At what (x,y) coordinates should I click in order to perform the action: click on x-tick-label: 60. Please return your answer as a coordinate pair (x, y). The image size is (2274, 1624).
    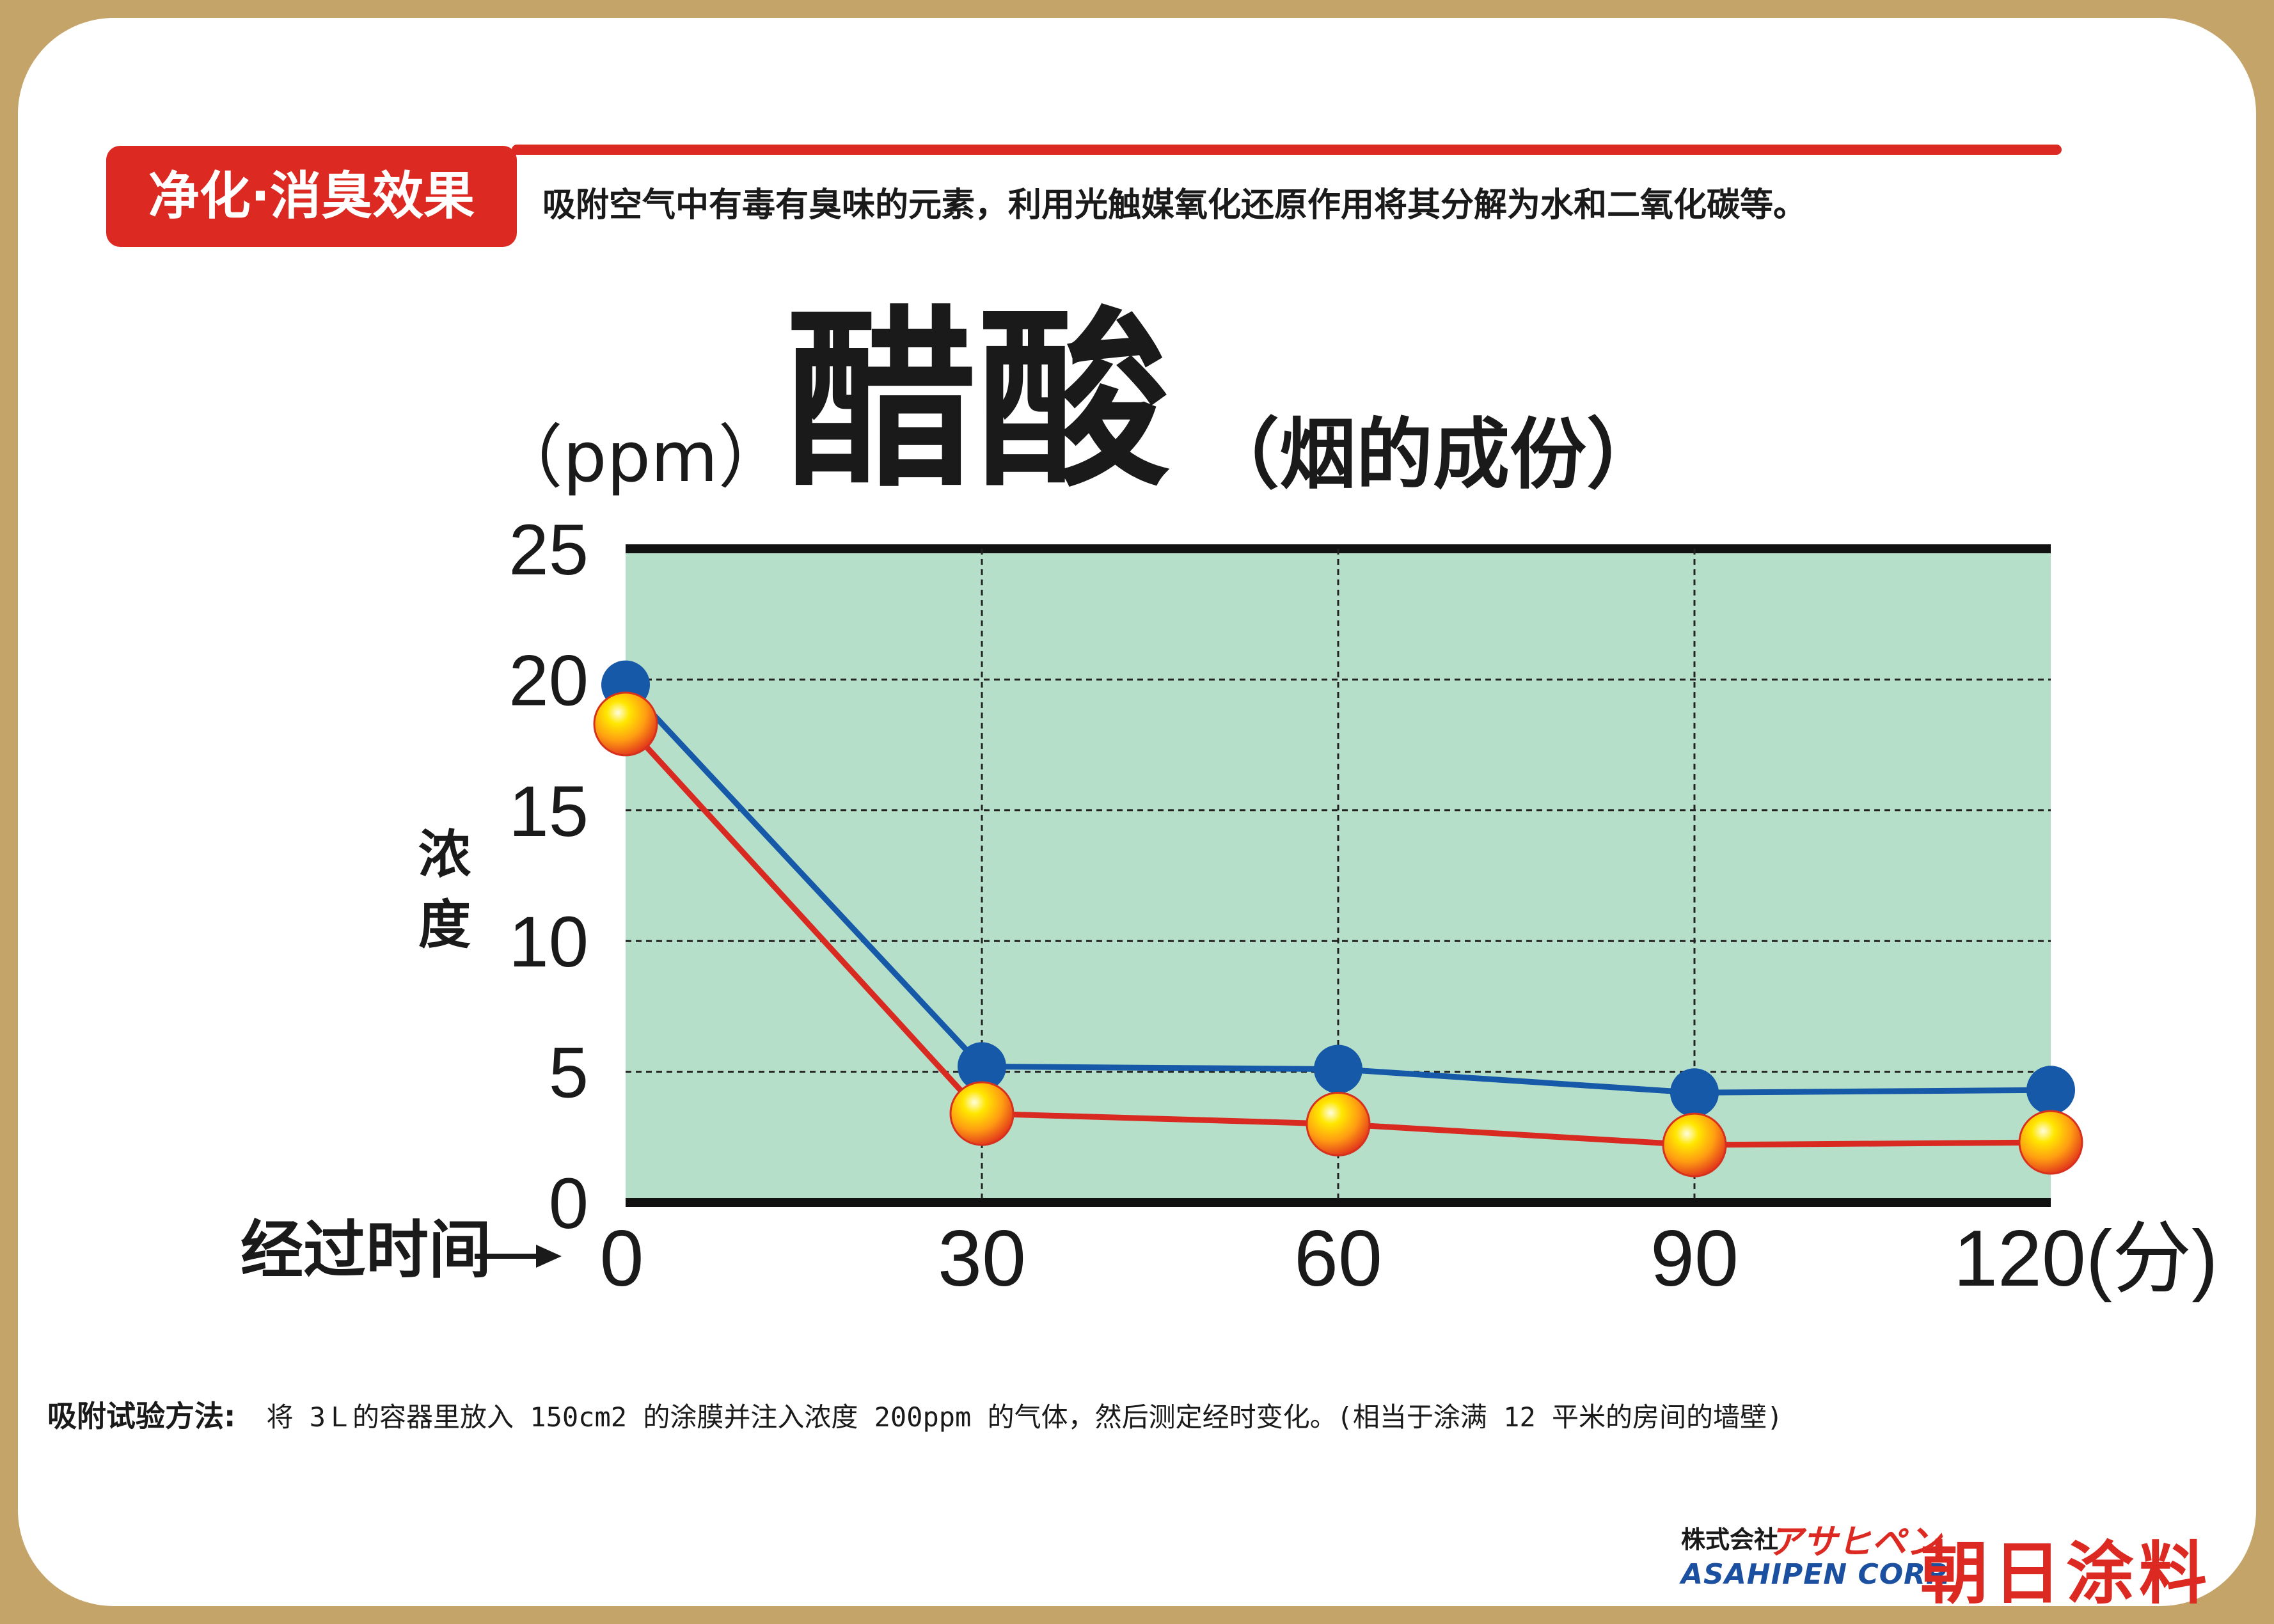
    Looking at the image, I should click on (1338, 1259).